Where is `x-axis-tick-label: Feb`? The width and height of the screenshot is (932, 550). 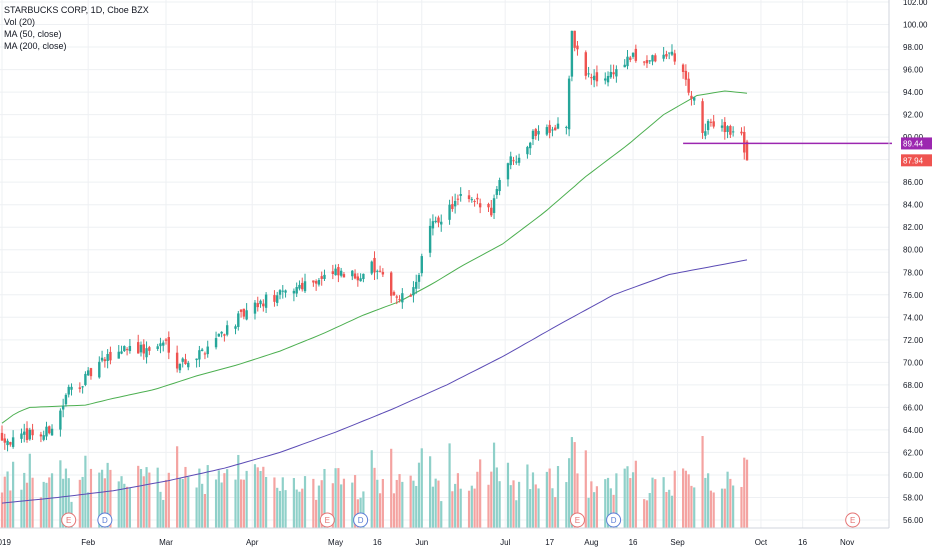
x-axis-tick-label: Feb is located at coordinates (88, 542).